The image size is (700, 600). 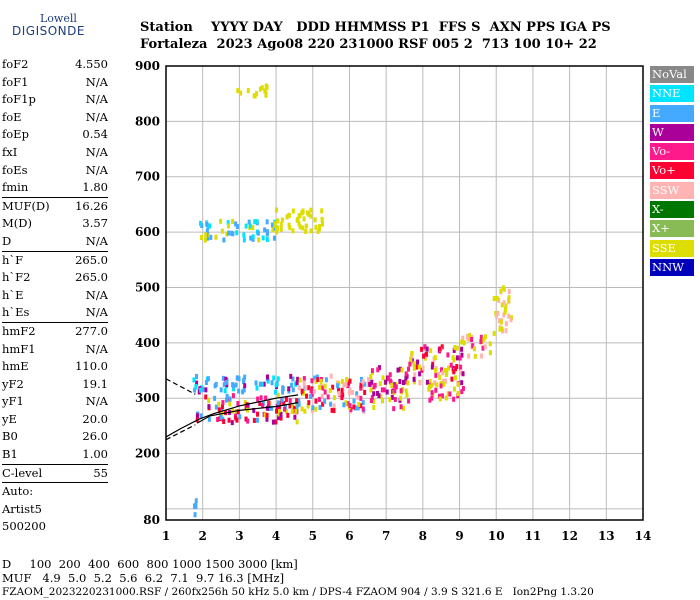 What do you see at coordinates (15, 134) in the screenshot?
I see `param-name: foEp` at bounding box center [15, 134].